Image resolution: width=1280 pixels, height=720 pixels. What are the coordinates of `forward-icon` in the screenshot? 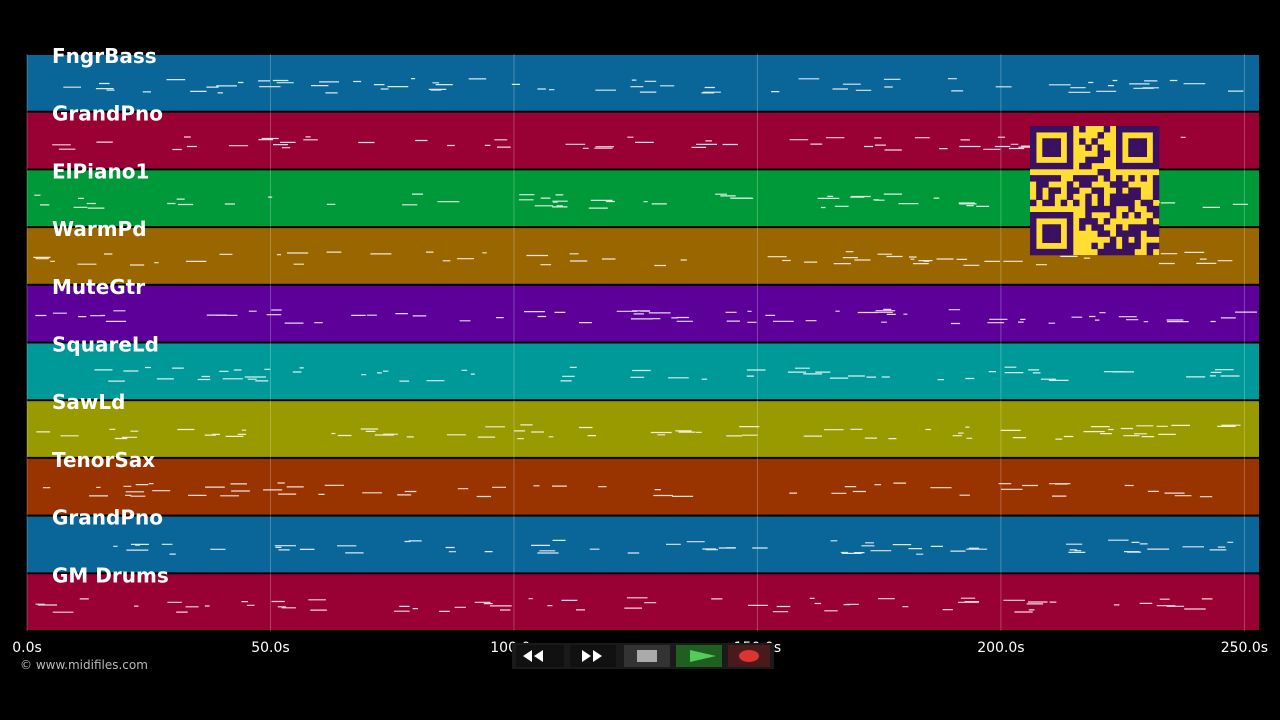 It's located at (592, 656).